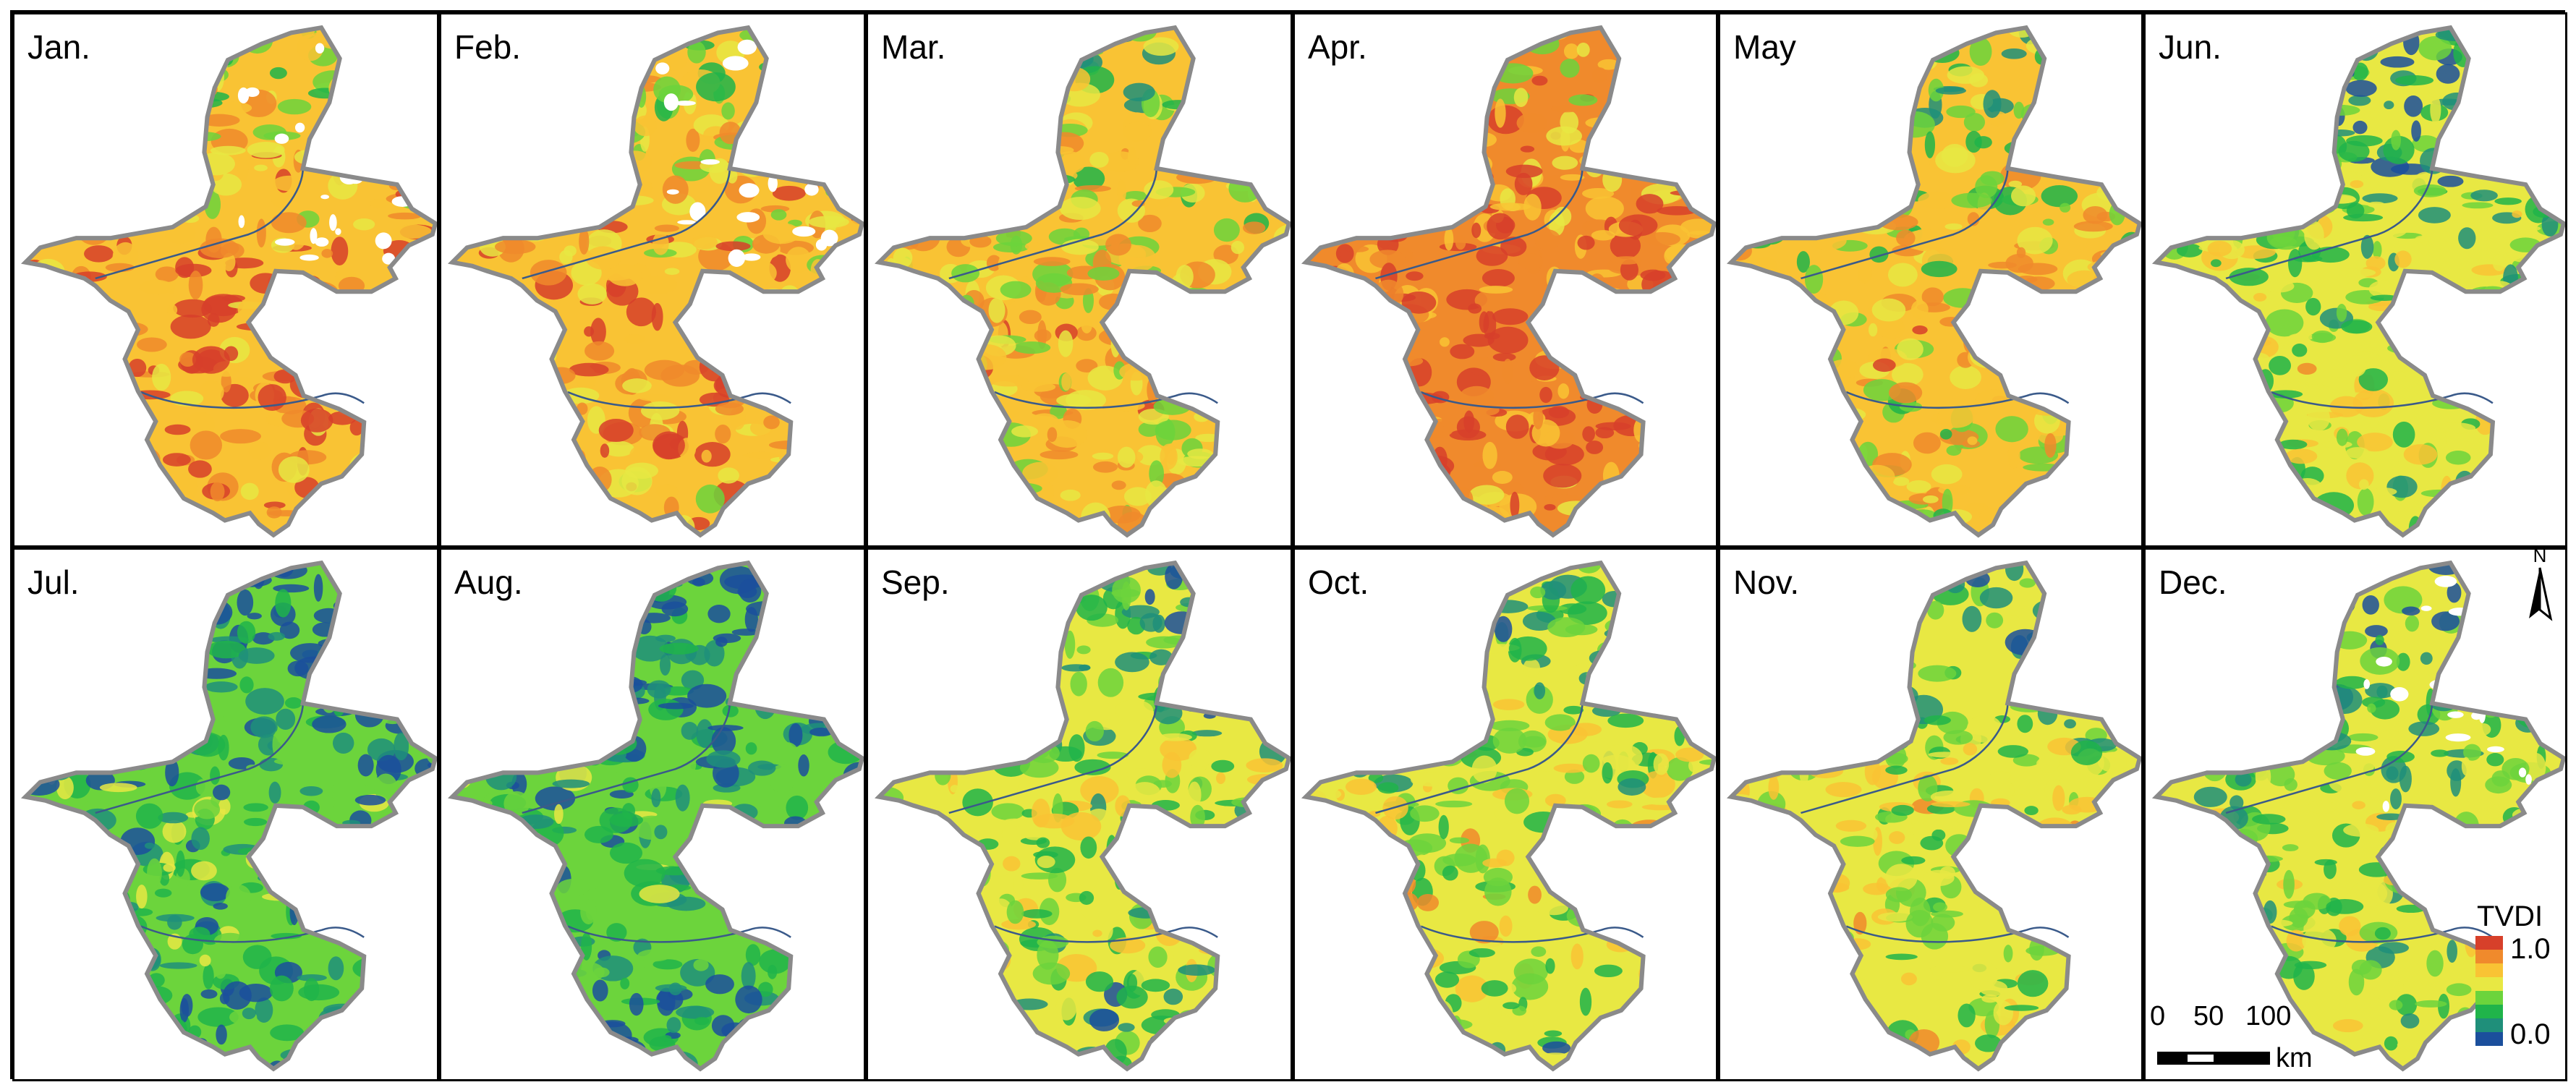 This screenshot has width=2576, height=1090. What do you see at coordinates (281, 139) in the screenshot?
I see `no-data-patch` at bounding box center [281, 139].